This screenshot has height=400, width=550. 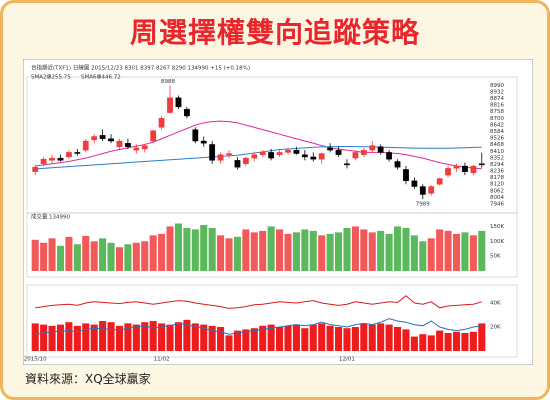 I want to click on y-tick-label: 8468, so click(x=497, y=145).